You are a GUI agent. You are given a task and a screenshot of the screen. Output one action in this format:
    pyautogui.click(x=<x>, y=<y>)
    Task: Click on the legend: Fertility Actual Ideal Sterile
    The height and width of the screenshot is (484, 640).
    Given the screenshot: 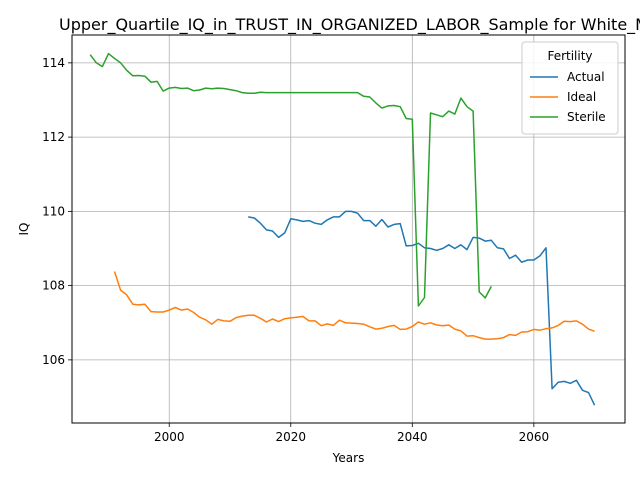 What is the action you would take?
    pyautogui.click(x=570, y=88)
    